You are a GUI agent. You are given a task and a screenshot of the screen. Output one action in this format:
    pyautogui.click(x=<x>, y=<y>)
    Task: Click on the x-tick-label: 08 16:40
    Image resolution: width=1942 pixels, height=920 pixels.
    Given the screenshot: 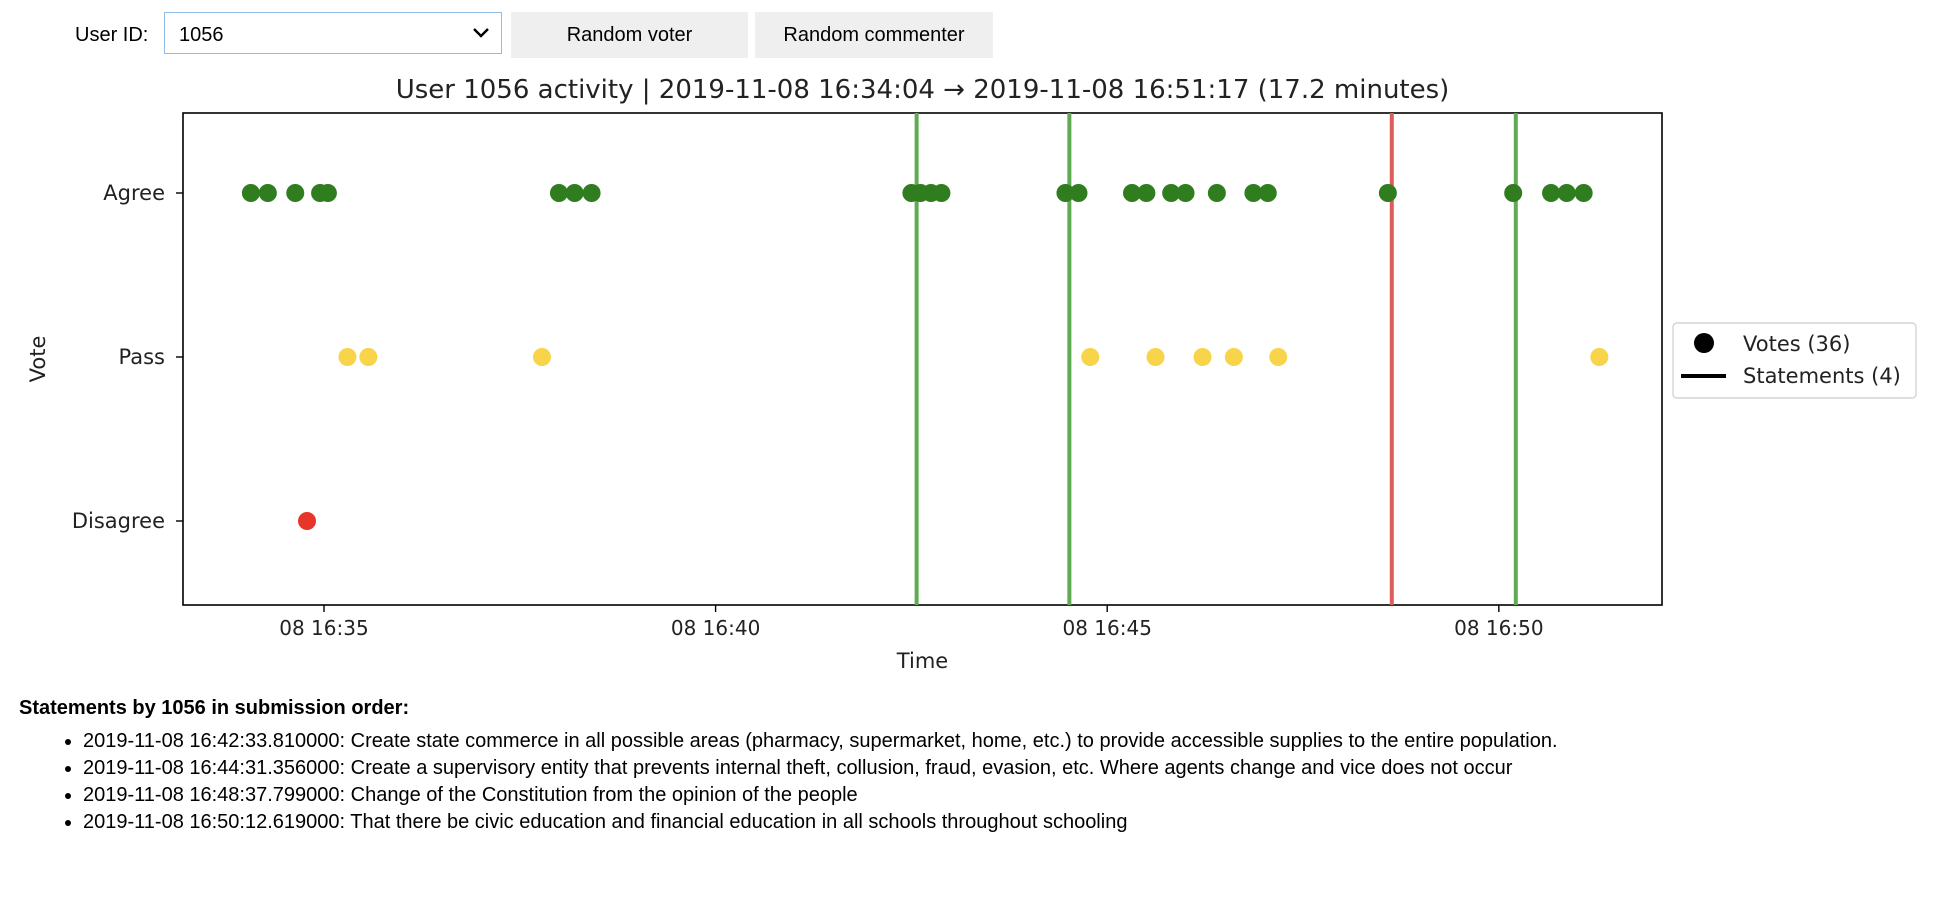 What is the action you would take?
    pyautogui.click(x=715, y=628)
    